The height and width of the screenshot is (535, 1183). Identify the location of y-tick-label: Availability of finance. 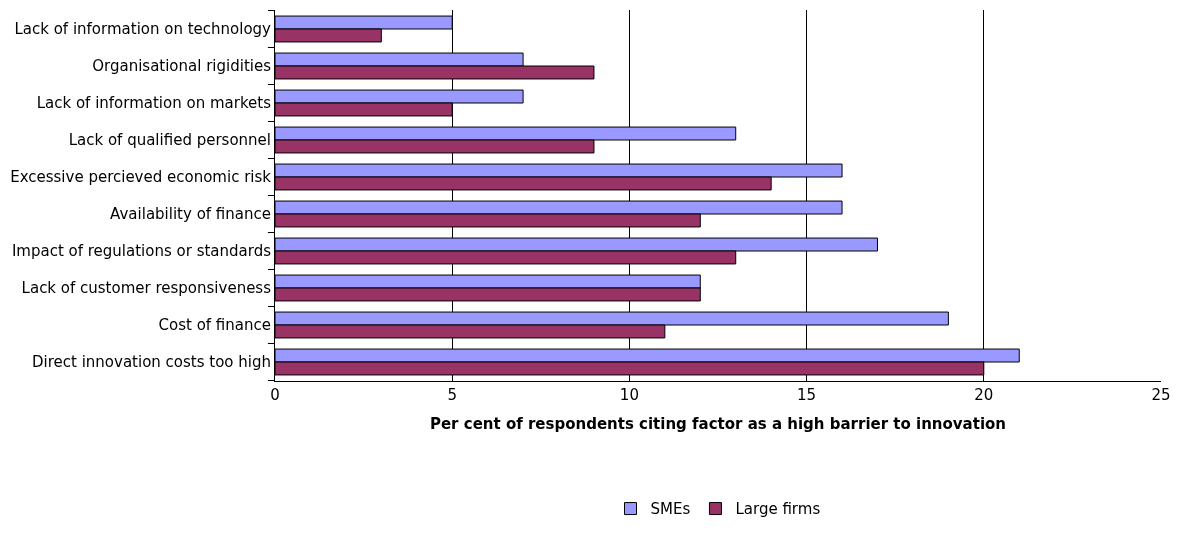
(190, 214).